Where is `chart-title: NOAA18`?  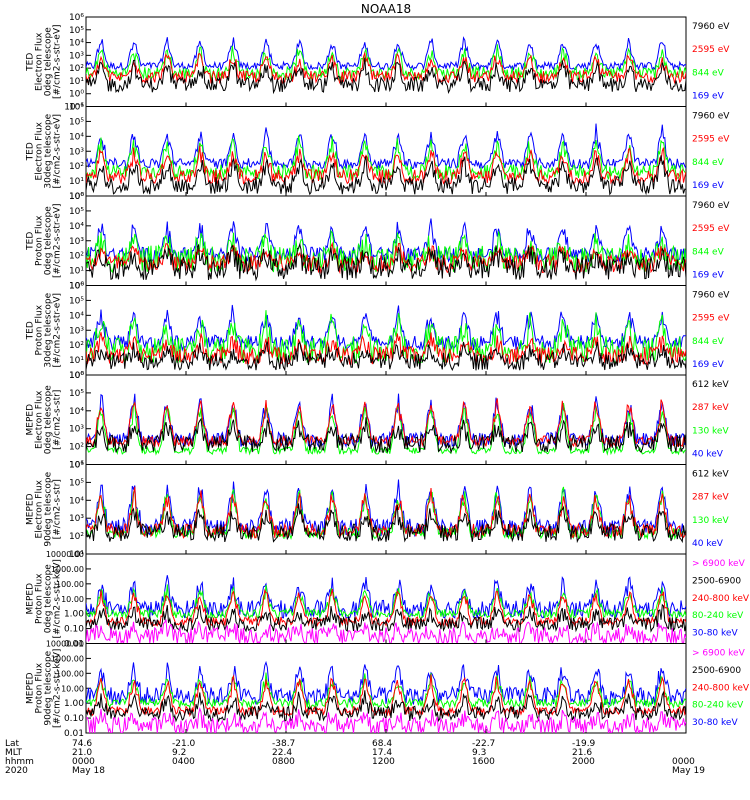 chart-title: NOAA18 is located at coordinates (386, 9).